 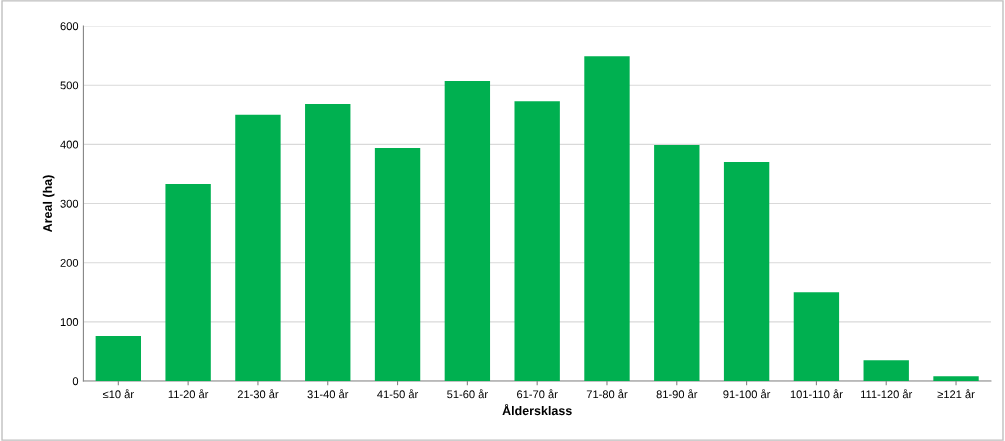 I want to click on x-tick-label: 41-50 år, so click(x=398, y=394).